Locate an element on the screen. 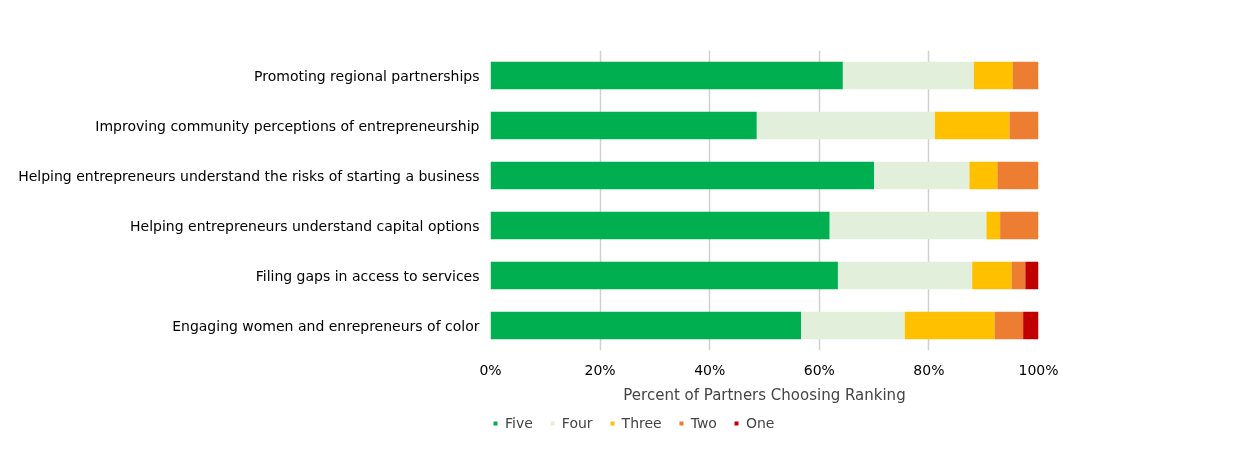 This screenshot has width=1239, height=471. x-tick-label: 100% is located at coordinates (1038, 369).